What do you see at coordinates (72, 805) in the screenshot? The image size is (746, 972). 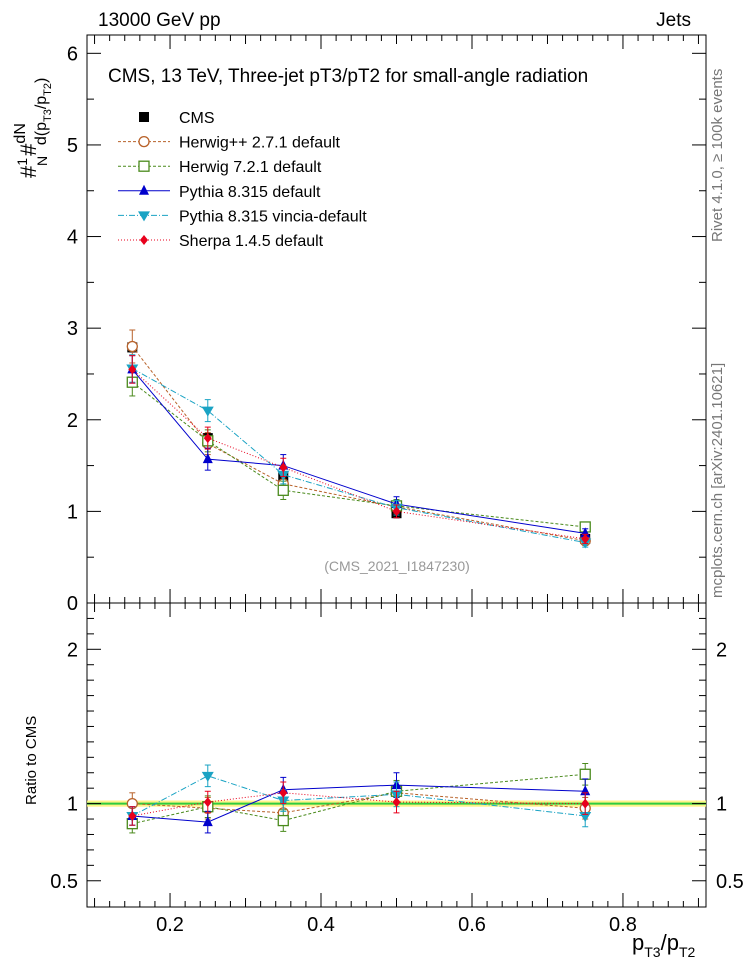 I see `ratio-y-tick-label-left: 1` at bounding box center [72, 805].